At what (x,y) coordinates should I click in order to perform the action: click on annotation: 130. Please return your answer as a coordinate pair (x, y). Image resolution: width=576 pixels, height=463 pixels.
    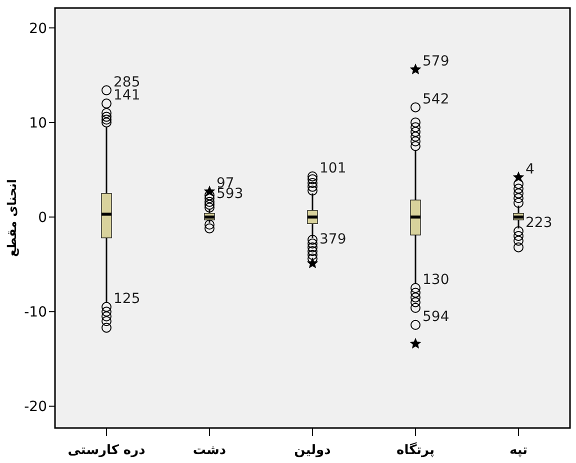
    Looking at the image, I should click on (436, 280).